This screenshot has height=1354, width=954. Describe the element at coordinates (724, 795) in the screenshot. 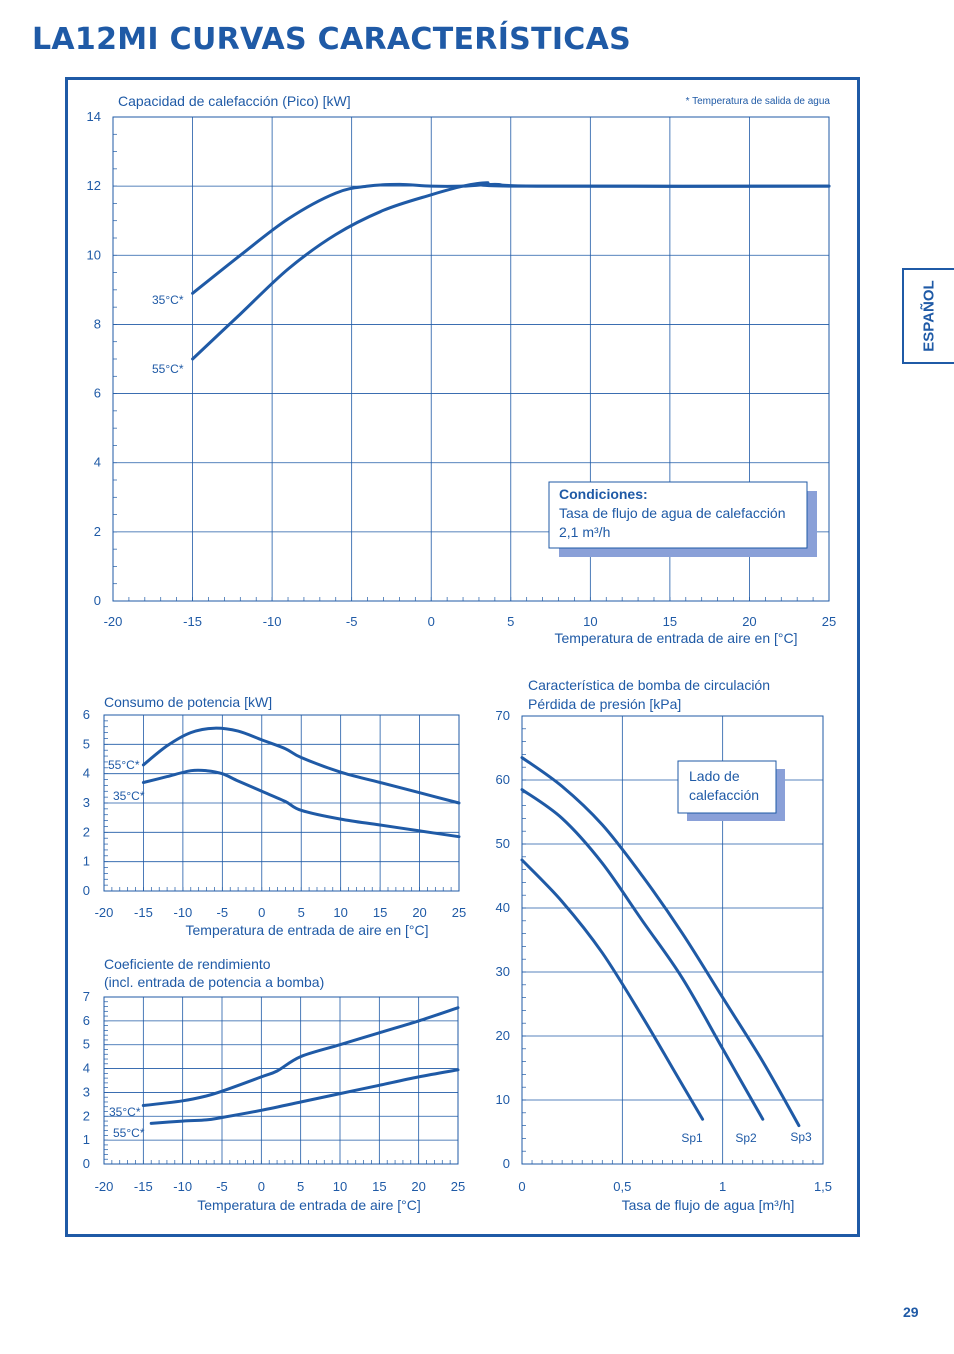

I see `legend-line: calefacción` at that location.